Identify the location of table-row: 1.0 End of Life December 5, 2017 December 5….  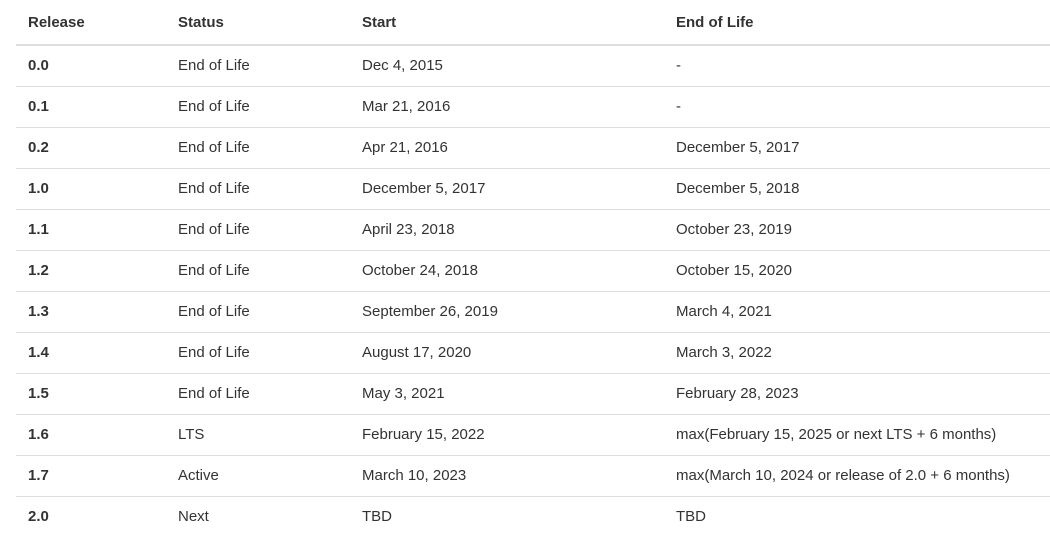
(533, 188).